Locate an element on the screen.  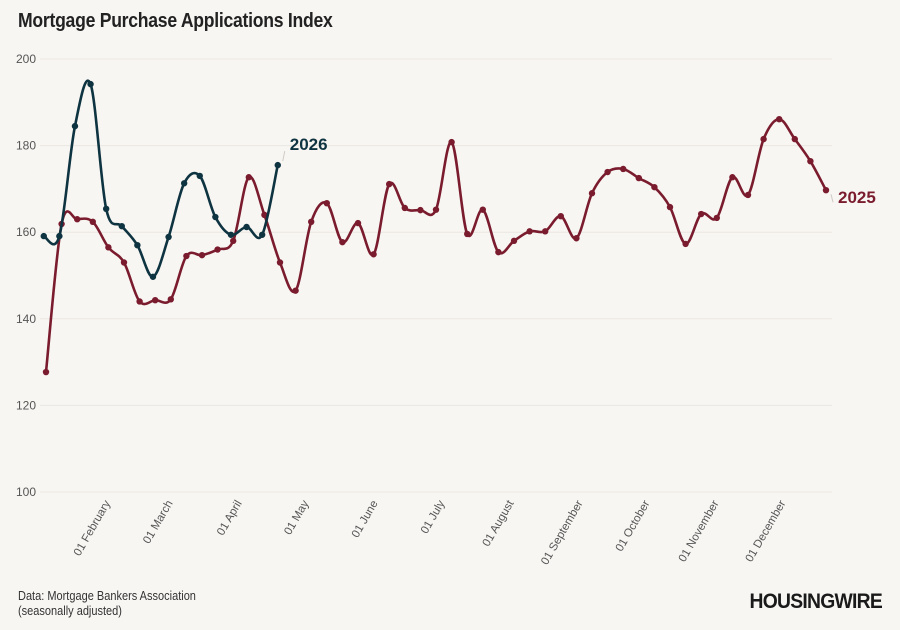
x-tick-label: 01 July is located at coordinates (433, 517).